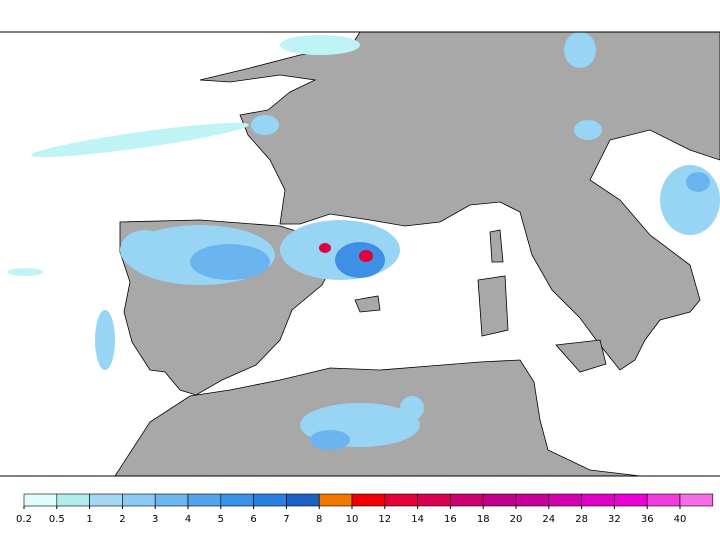  I want to click on land-sardinia, so click(493, 306).